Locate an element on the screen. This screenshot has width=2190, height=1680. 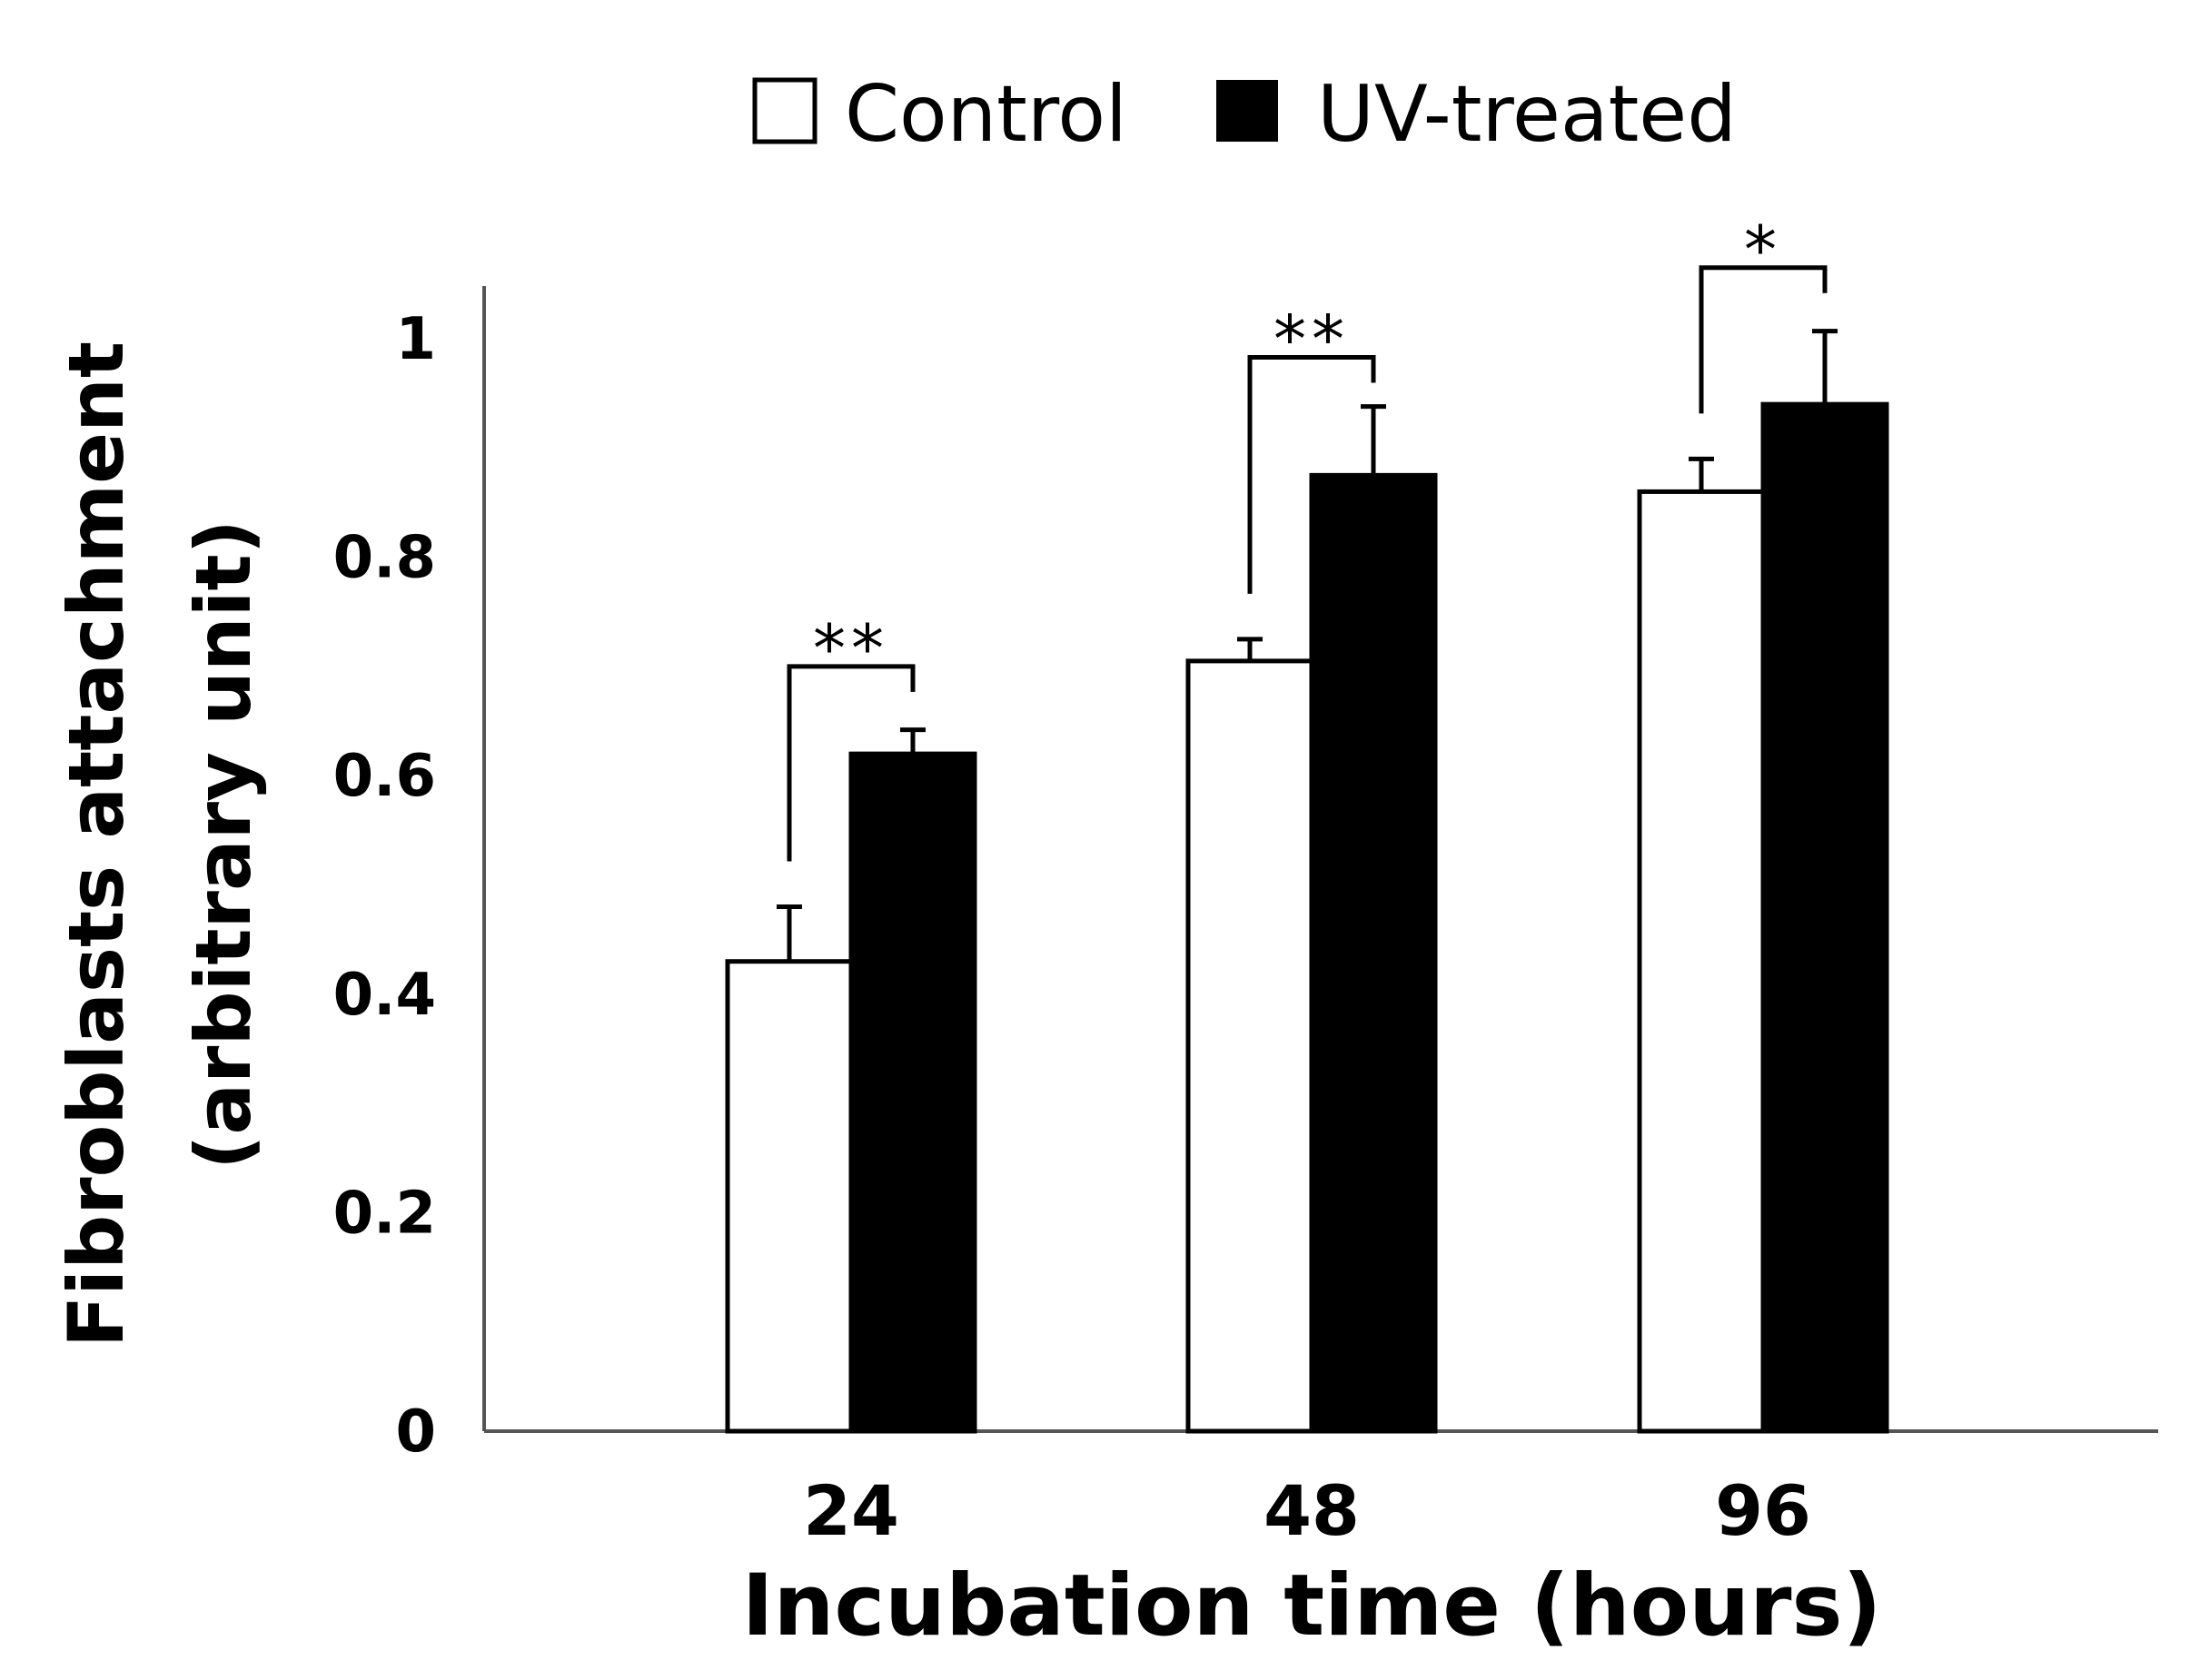
y-tick-label: 0.6 is located at coordinates (384, 777).